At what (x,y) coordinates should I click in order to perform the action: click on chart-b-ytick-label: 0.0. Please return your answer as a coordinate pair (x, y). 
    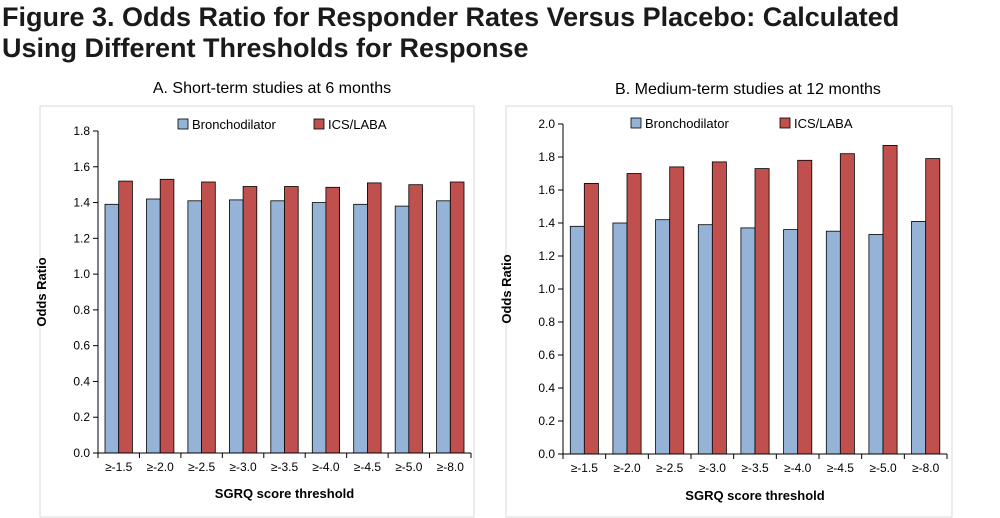
    Looking at the image, I should click on (546, 454).